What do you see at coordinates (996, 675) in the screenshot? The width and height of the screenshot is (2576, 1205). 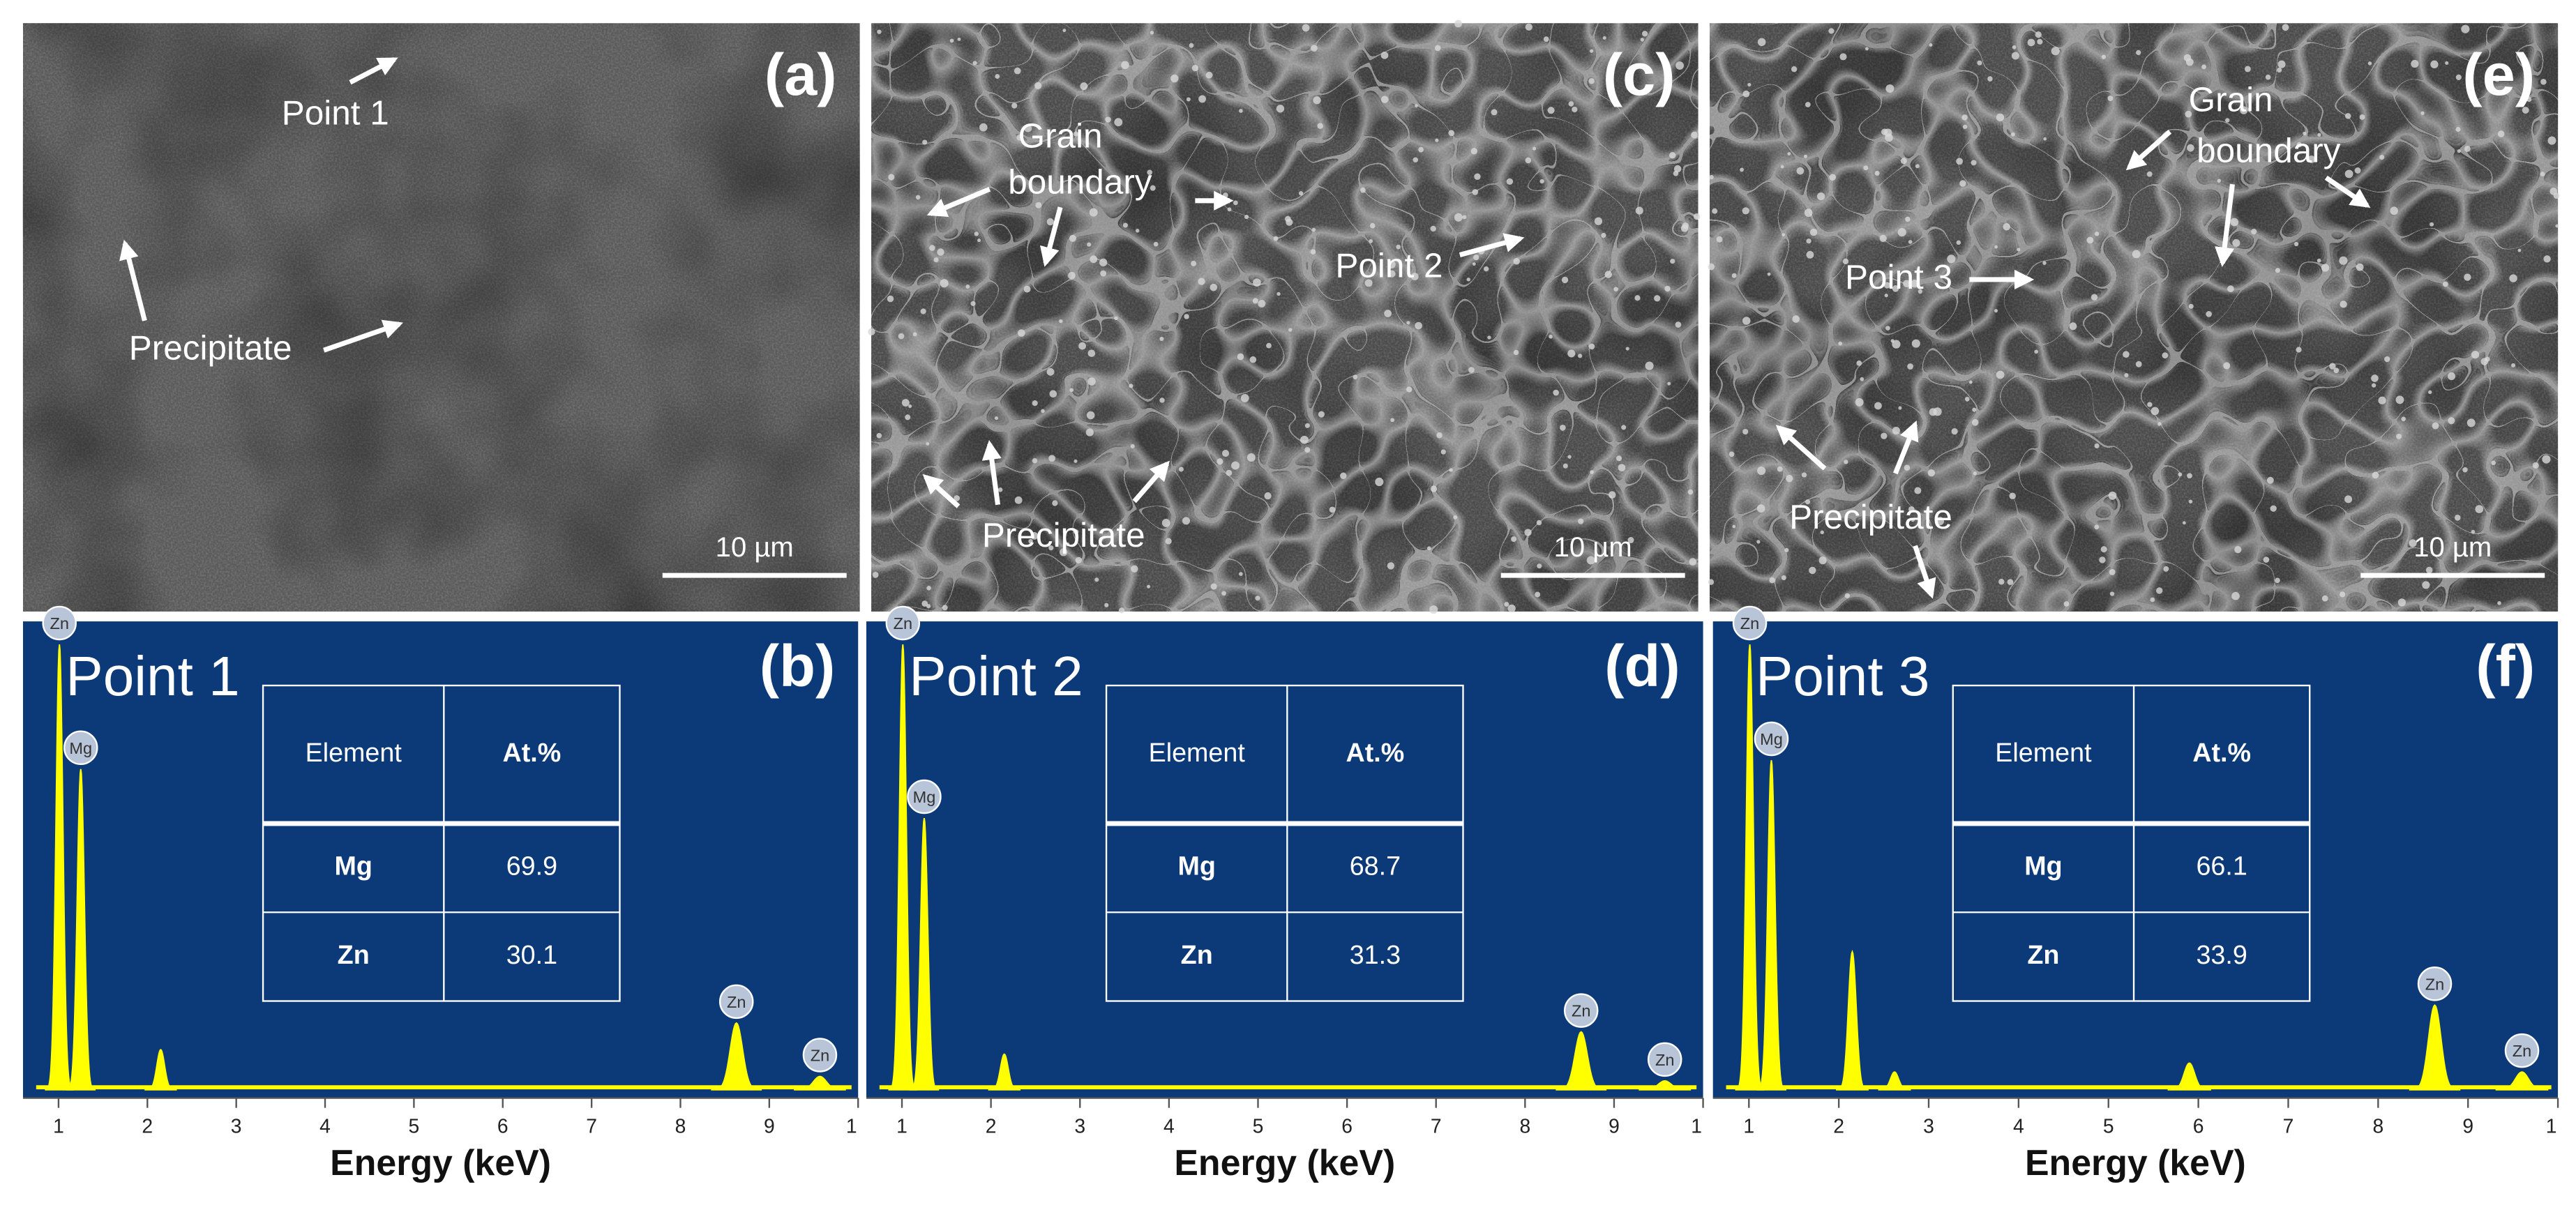 I see `spectrum-title: Point 2` at bounding box center [996, 675].